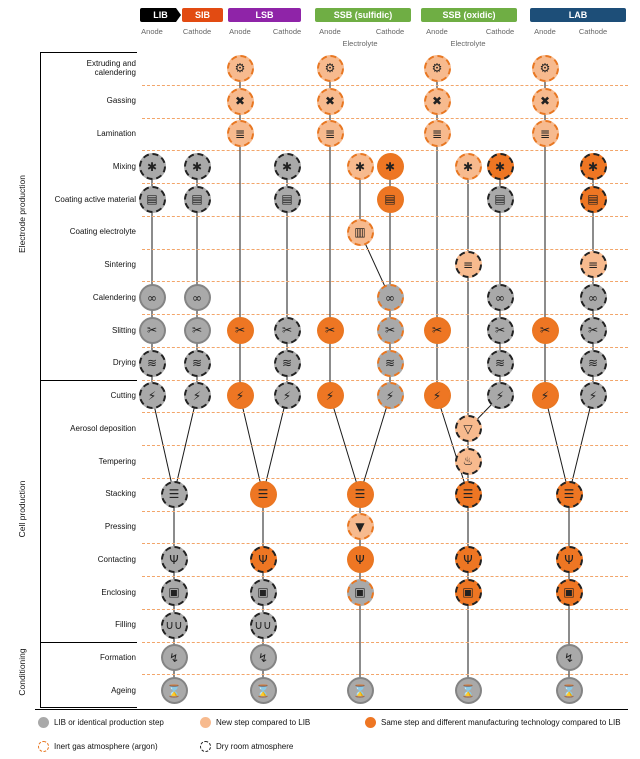  I want to click on step-icon-lamination-lab-anode: ≣, so click(545, 134).